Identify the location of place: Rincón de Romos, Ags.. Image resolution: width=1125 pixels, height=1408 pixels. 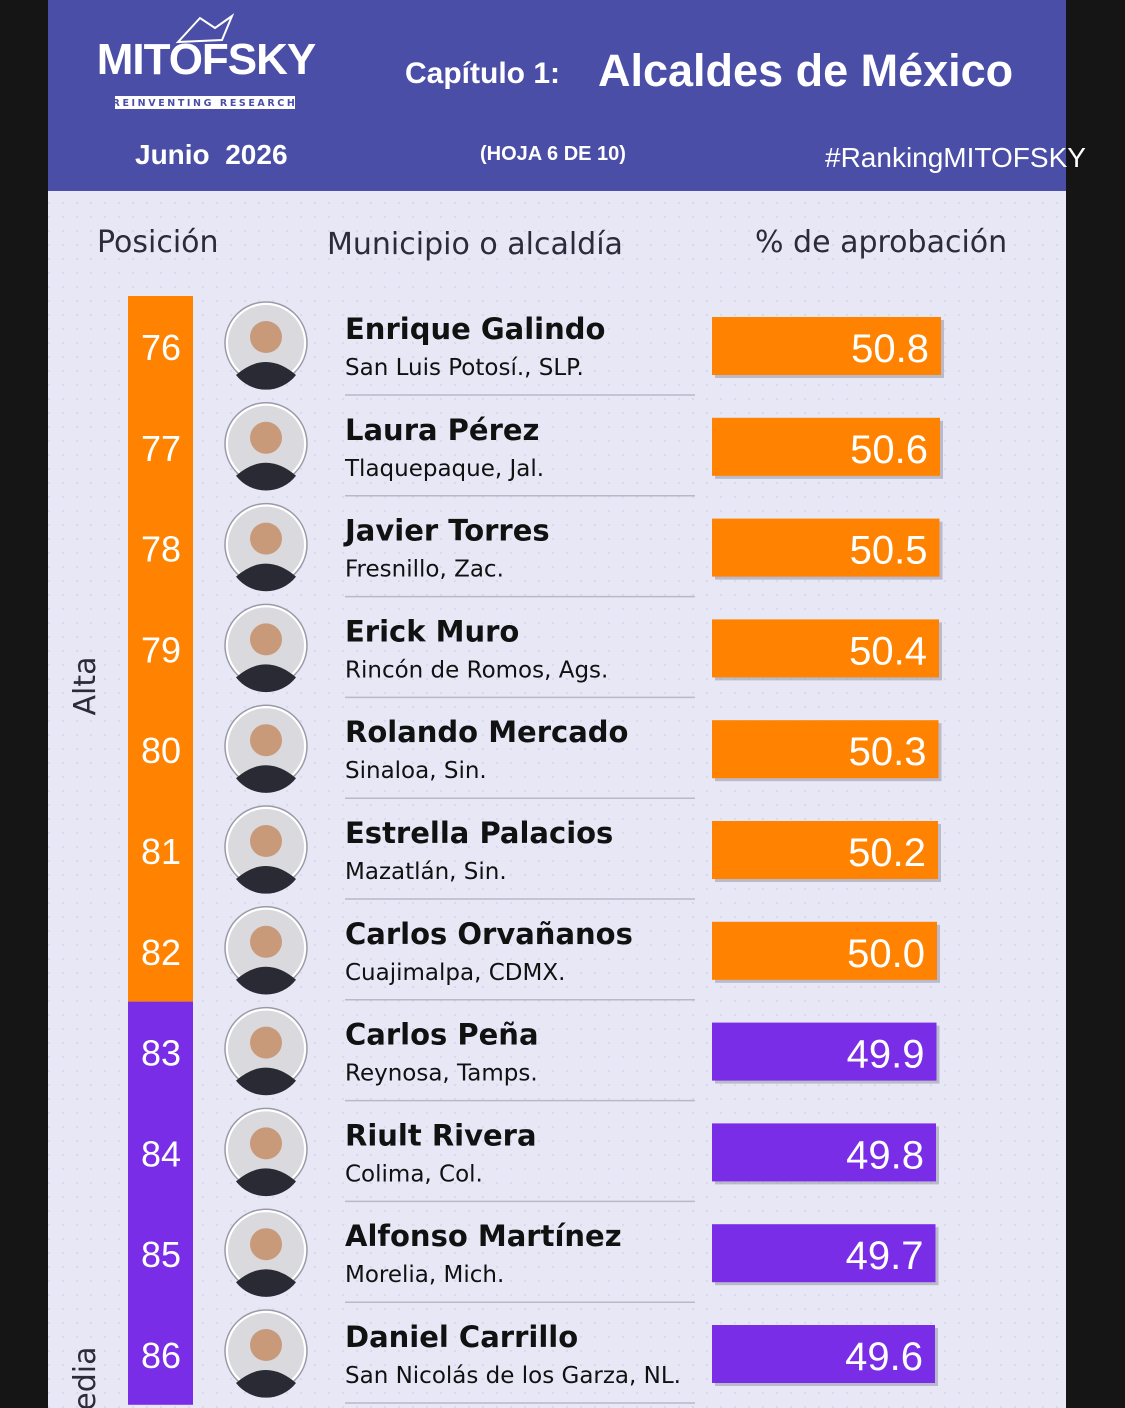
(476, 670).